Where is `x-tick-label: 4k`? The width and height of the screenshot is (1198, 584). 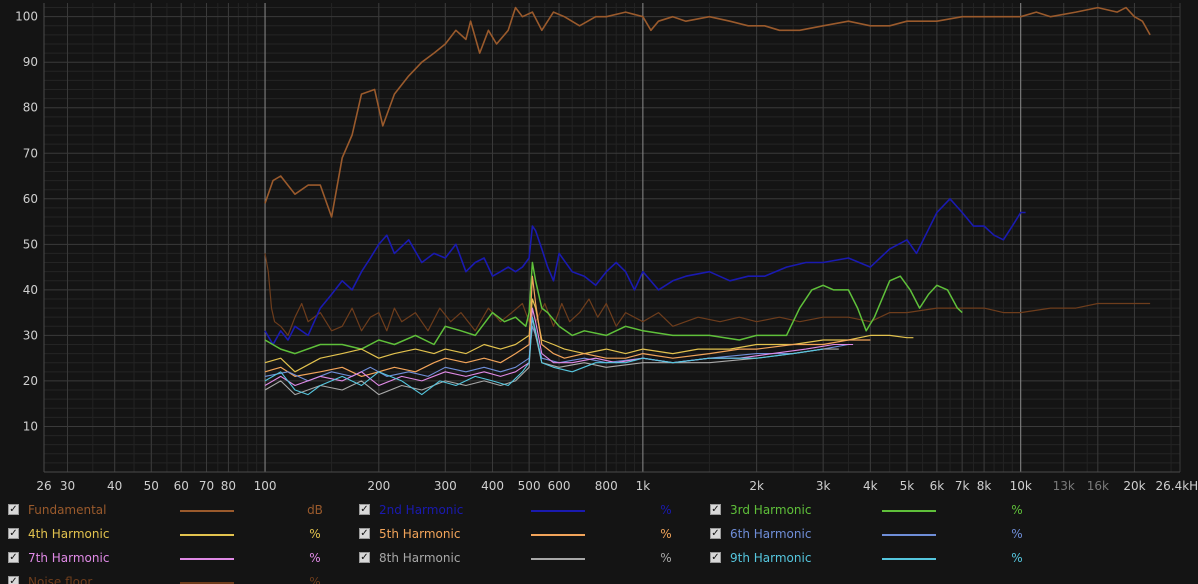
x-tick-label: 4k is located at coordinates (870, 486).